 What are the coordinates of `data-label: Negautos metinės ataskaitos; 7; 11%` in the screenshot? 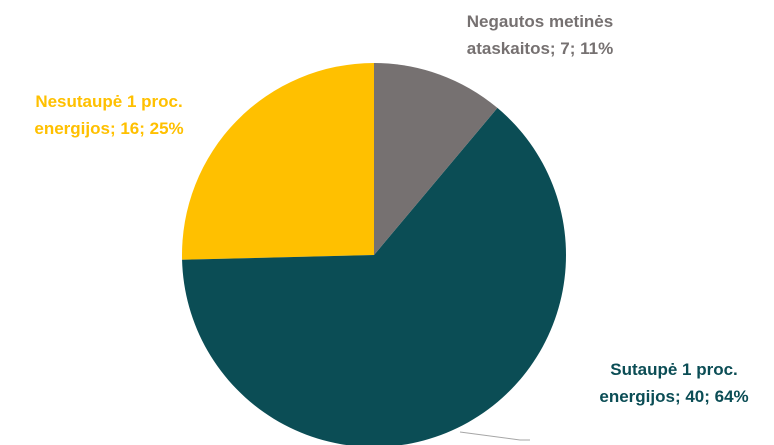 It's located at (540, 35).